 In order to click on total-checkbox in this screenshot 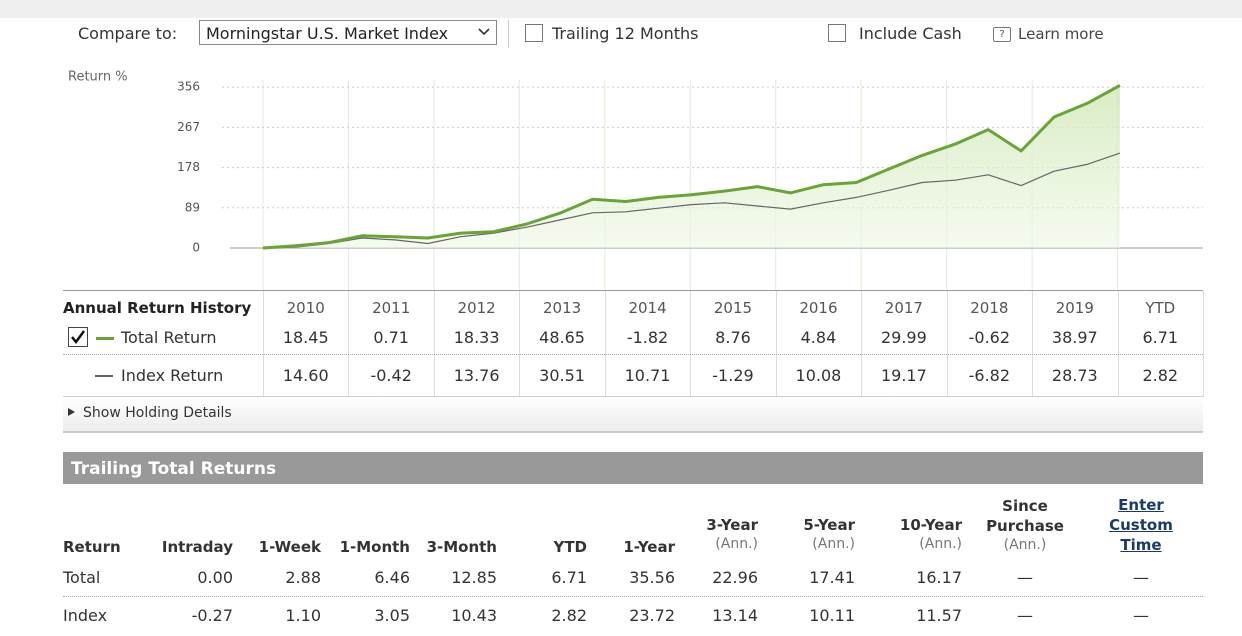, I will do `click(78, 337)`.